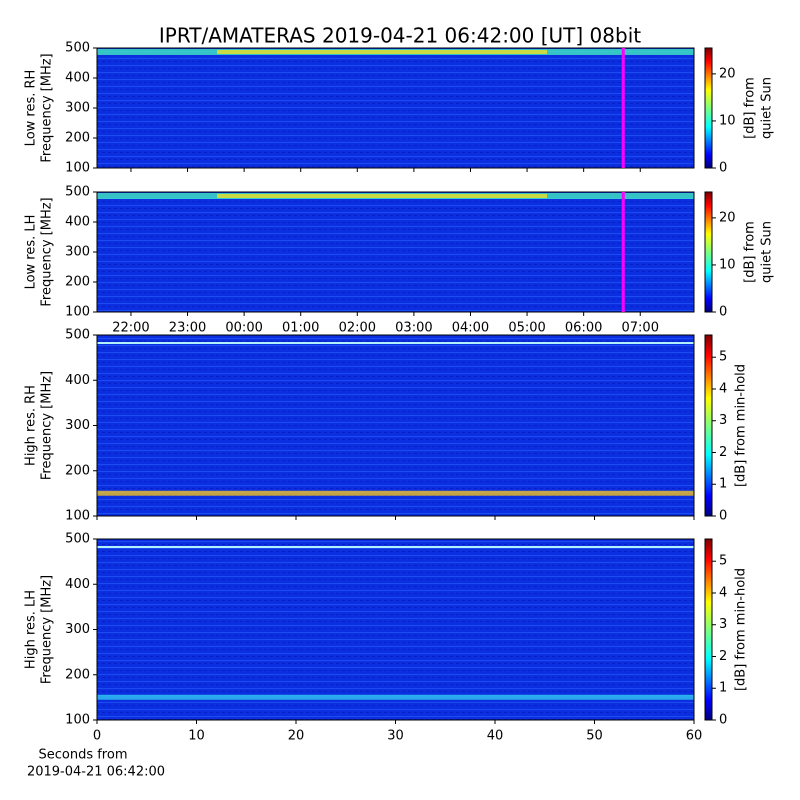 The width and height of the screenshot is (800, 800). What do you see at coordinates (296, 736) in the screenshot?
I see `x-tick-label: 20` at bounding box center [296, 736].